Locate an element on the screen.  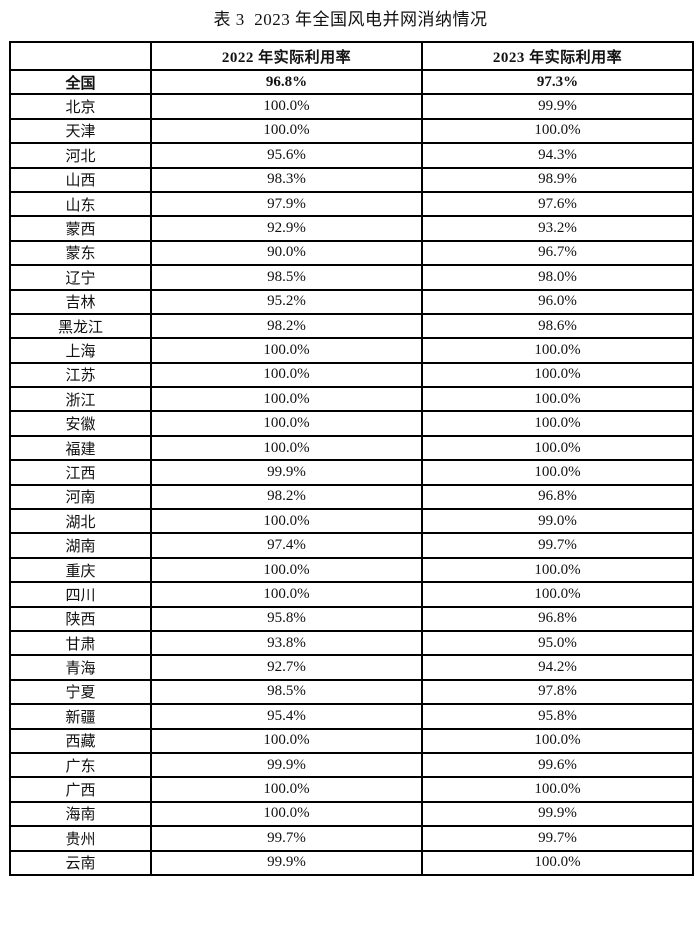
region-cell: 宁夏 is located at coordinates (80, 692).